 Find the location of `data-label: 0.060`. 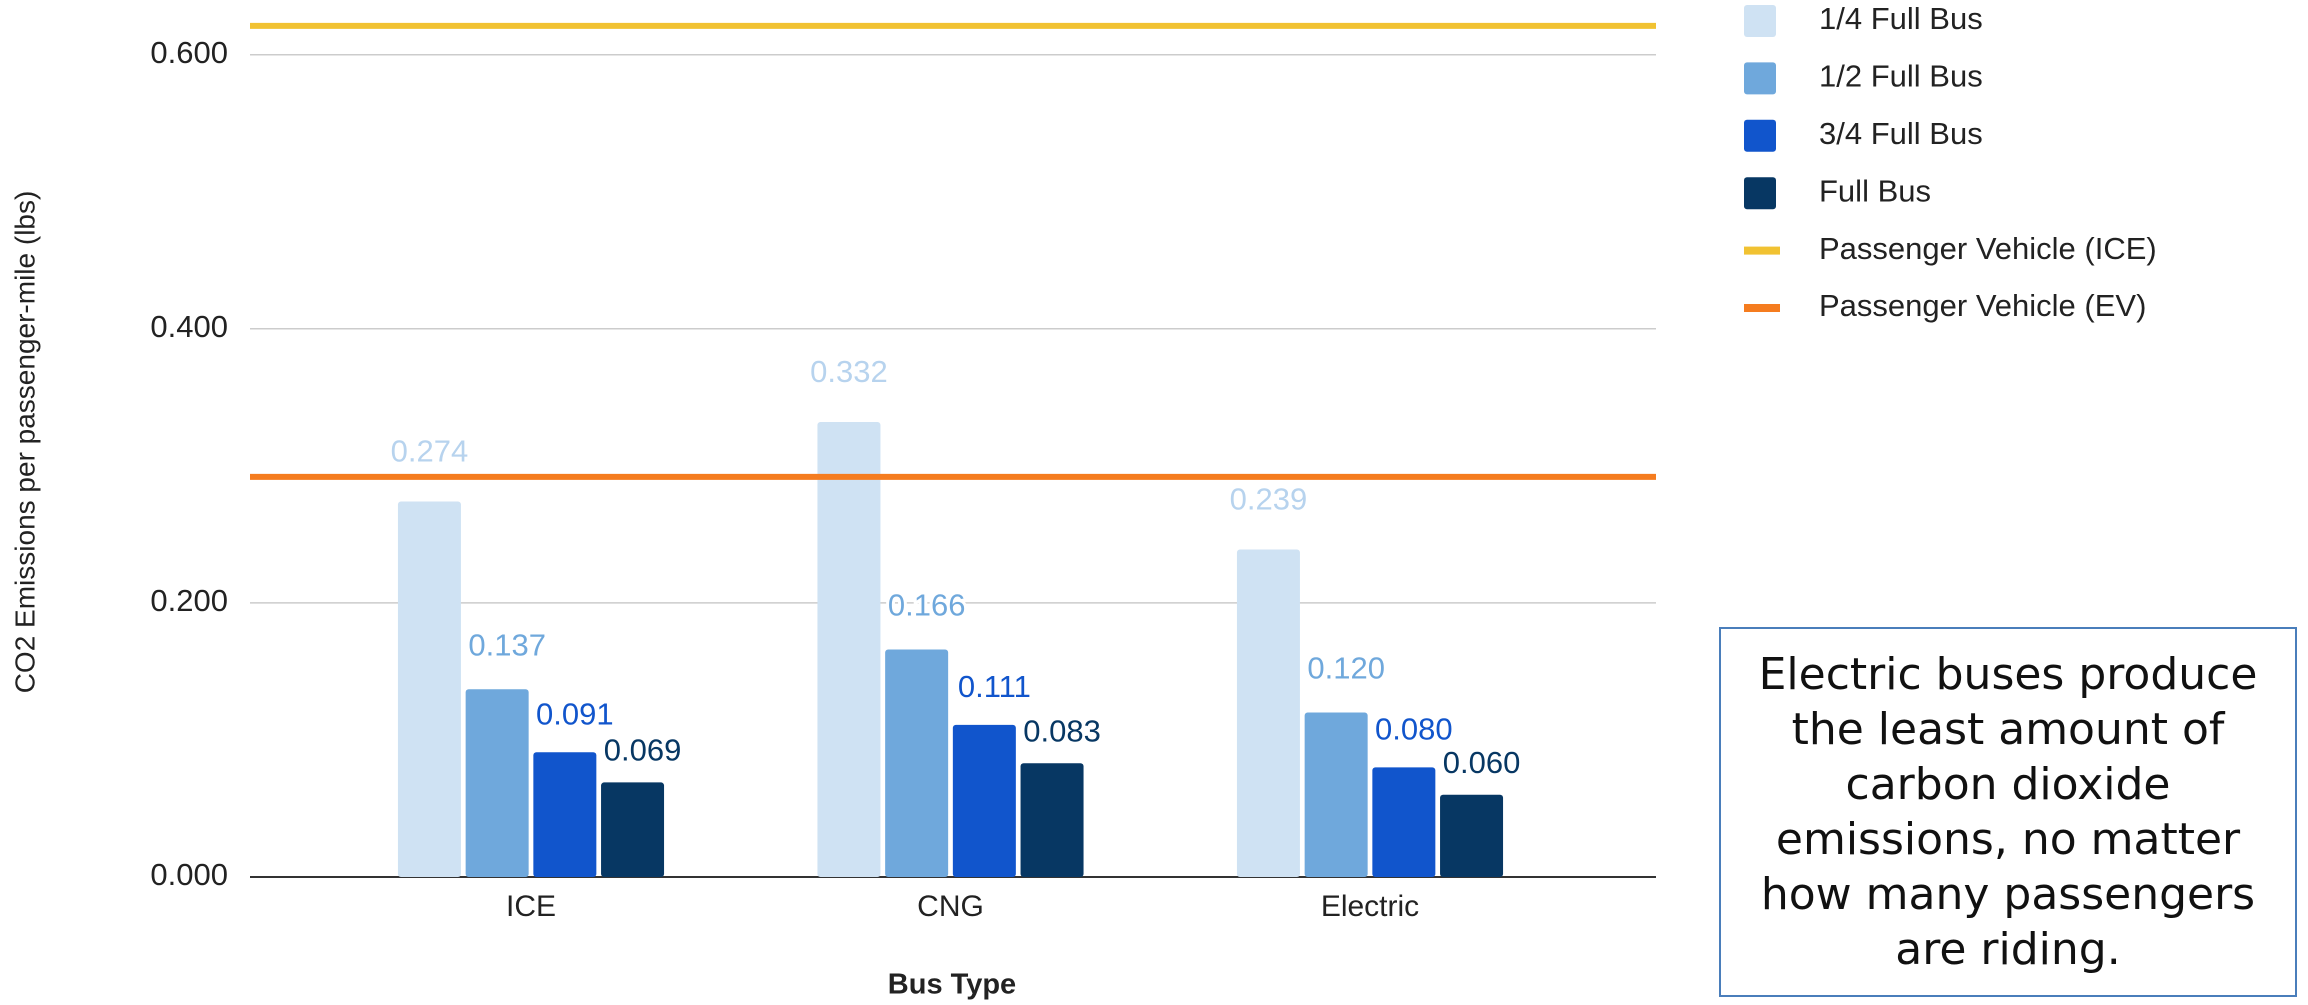

data-label: 0.060 is located at coordinates (1482, 762).